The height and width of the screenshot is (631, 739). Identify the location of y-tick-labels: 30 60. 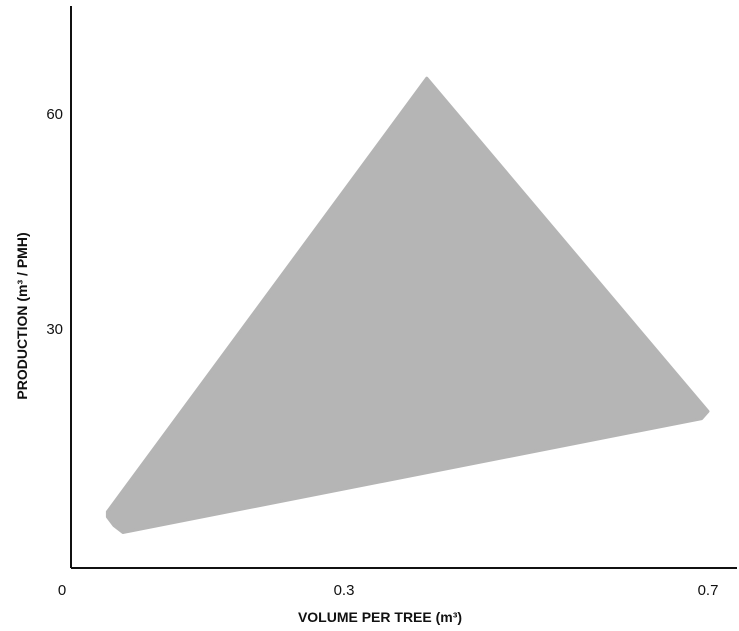
(54, 222).